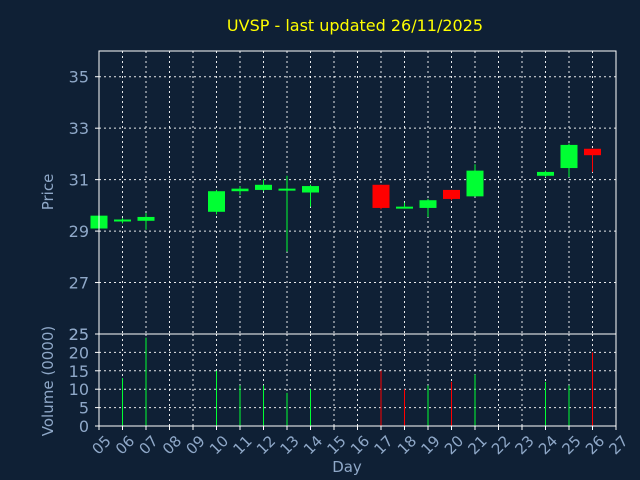  I want to click on price-y-tick-label: 35, so click(79, 77).